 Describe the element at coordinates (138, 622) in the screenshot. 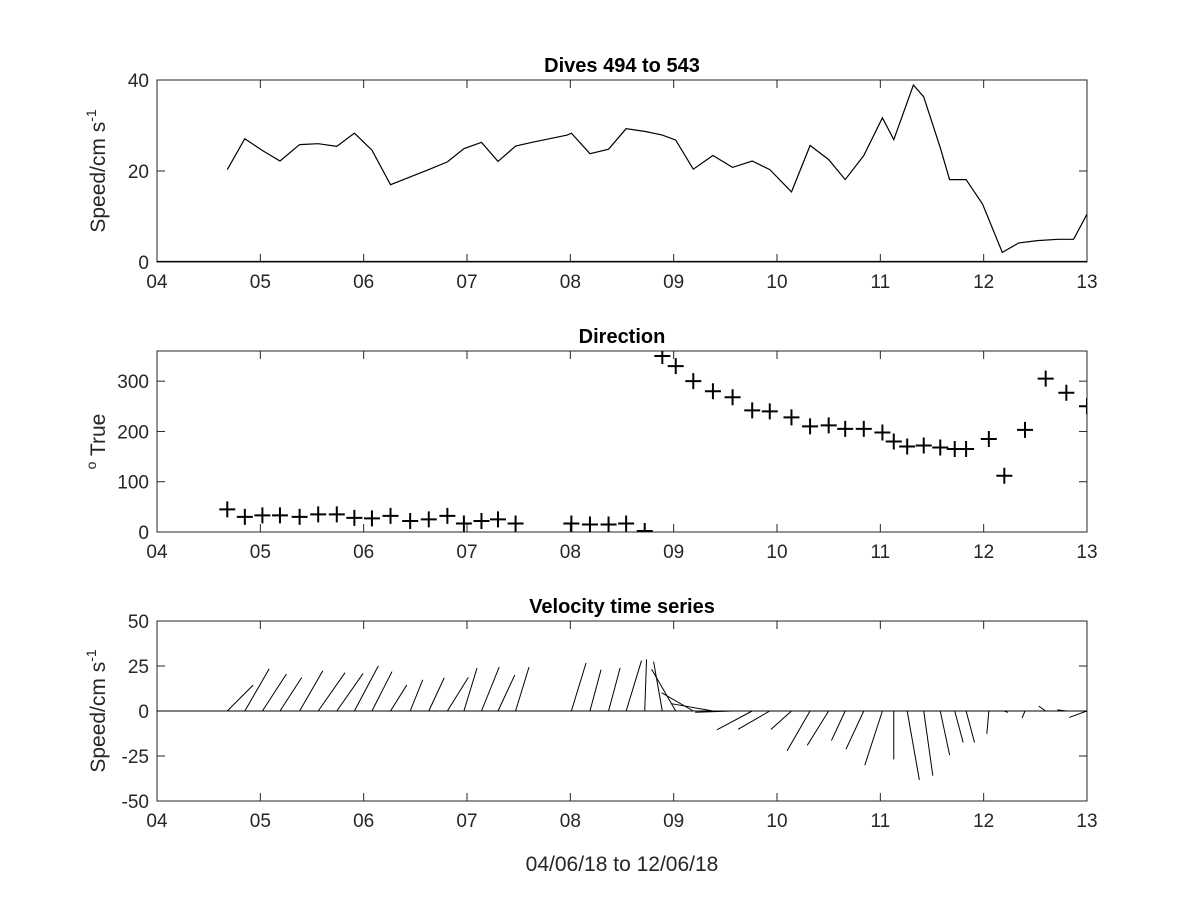

I see `y-tick-label: 50` at that location.